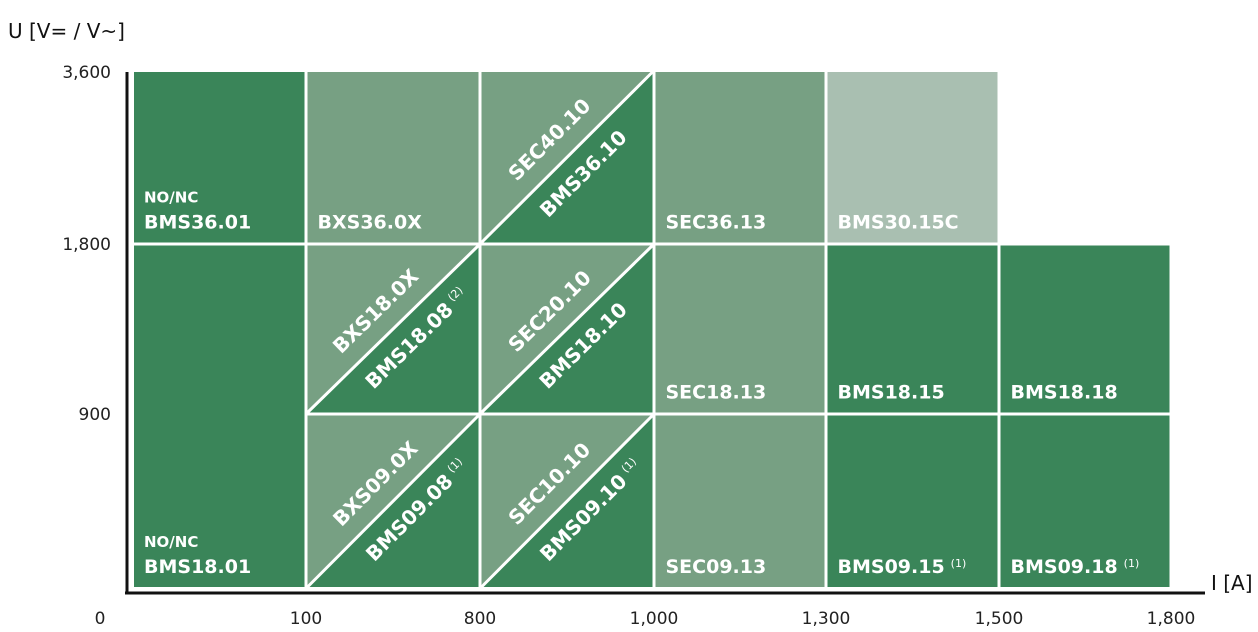 The width and height of the screenshot is (1258, 632). What do you see at coordinates (654, 618) in the screenshot?
I see `x-tick-label: 1,000` at bounding box center [654, 618].